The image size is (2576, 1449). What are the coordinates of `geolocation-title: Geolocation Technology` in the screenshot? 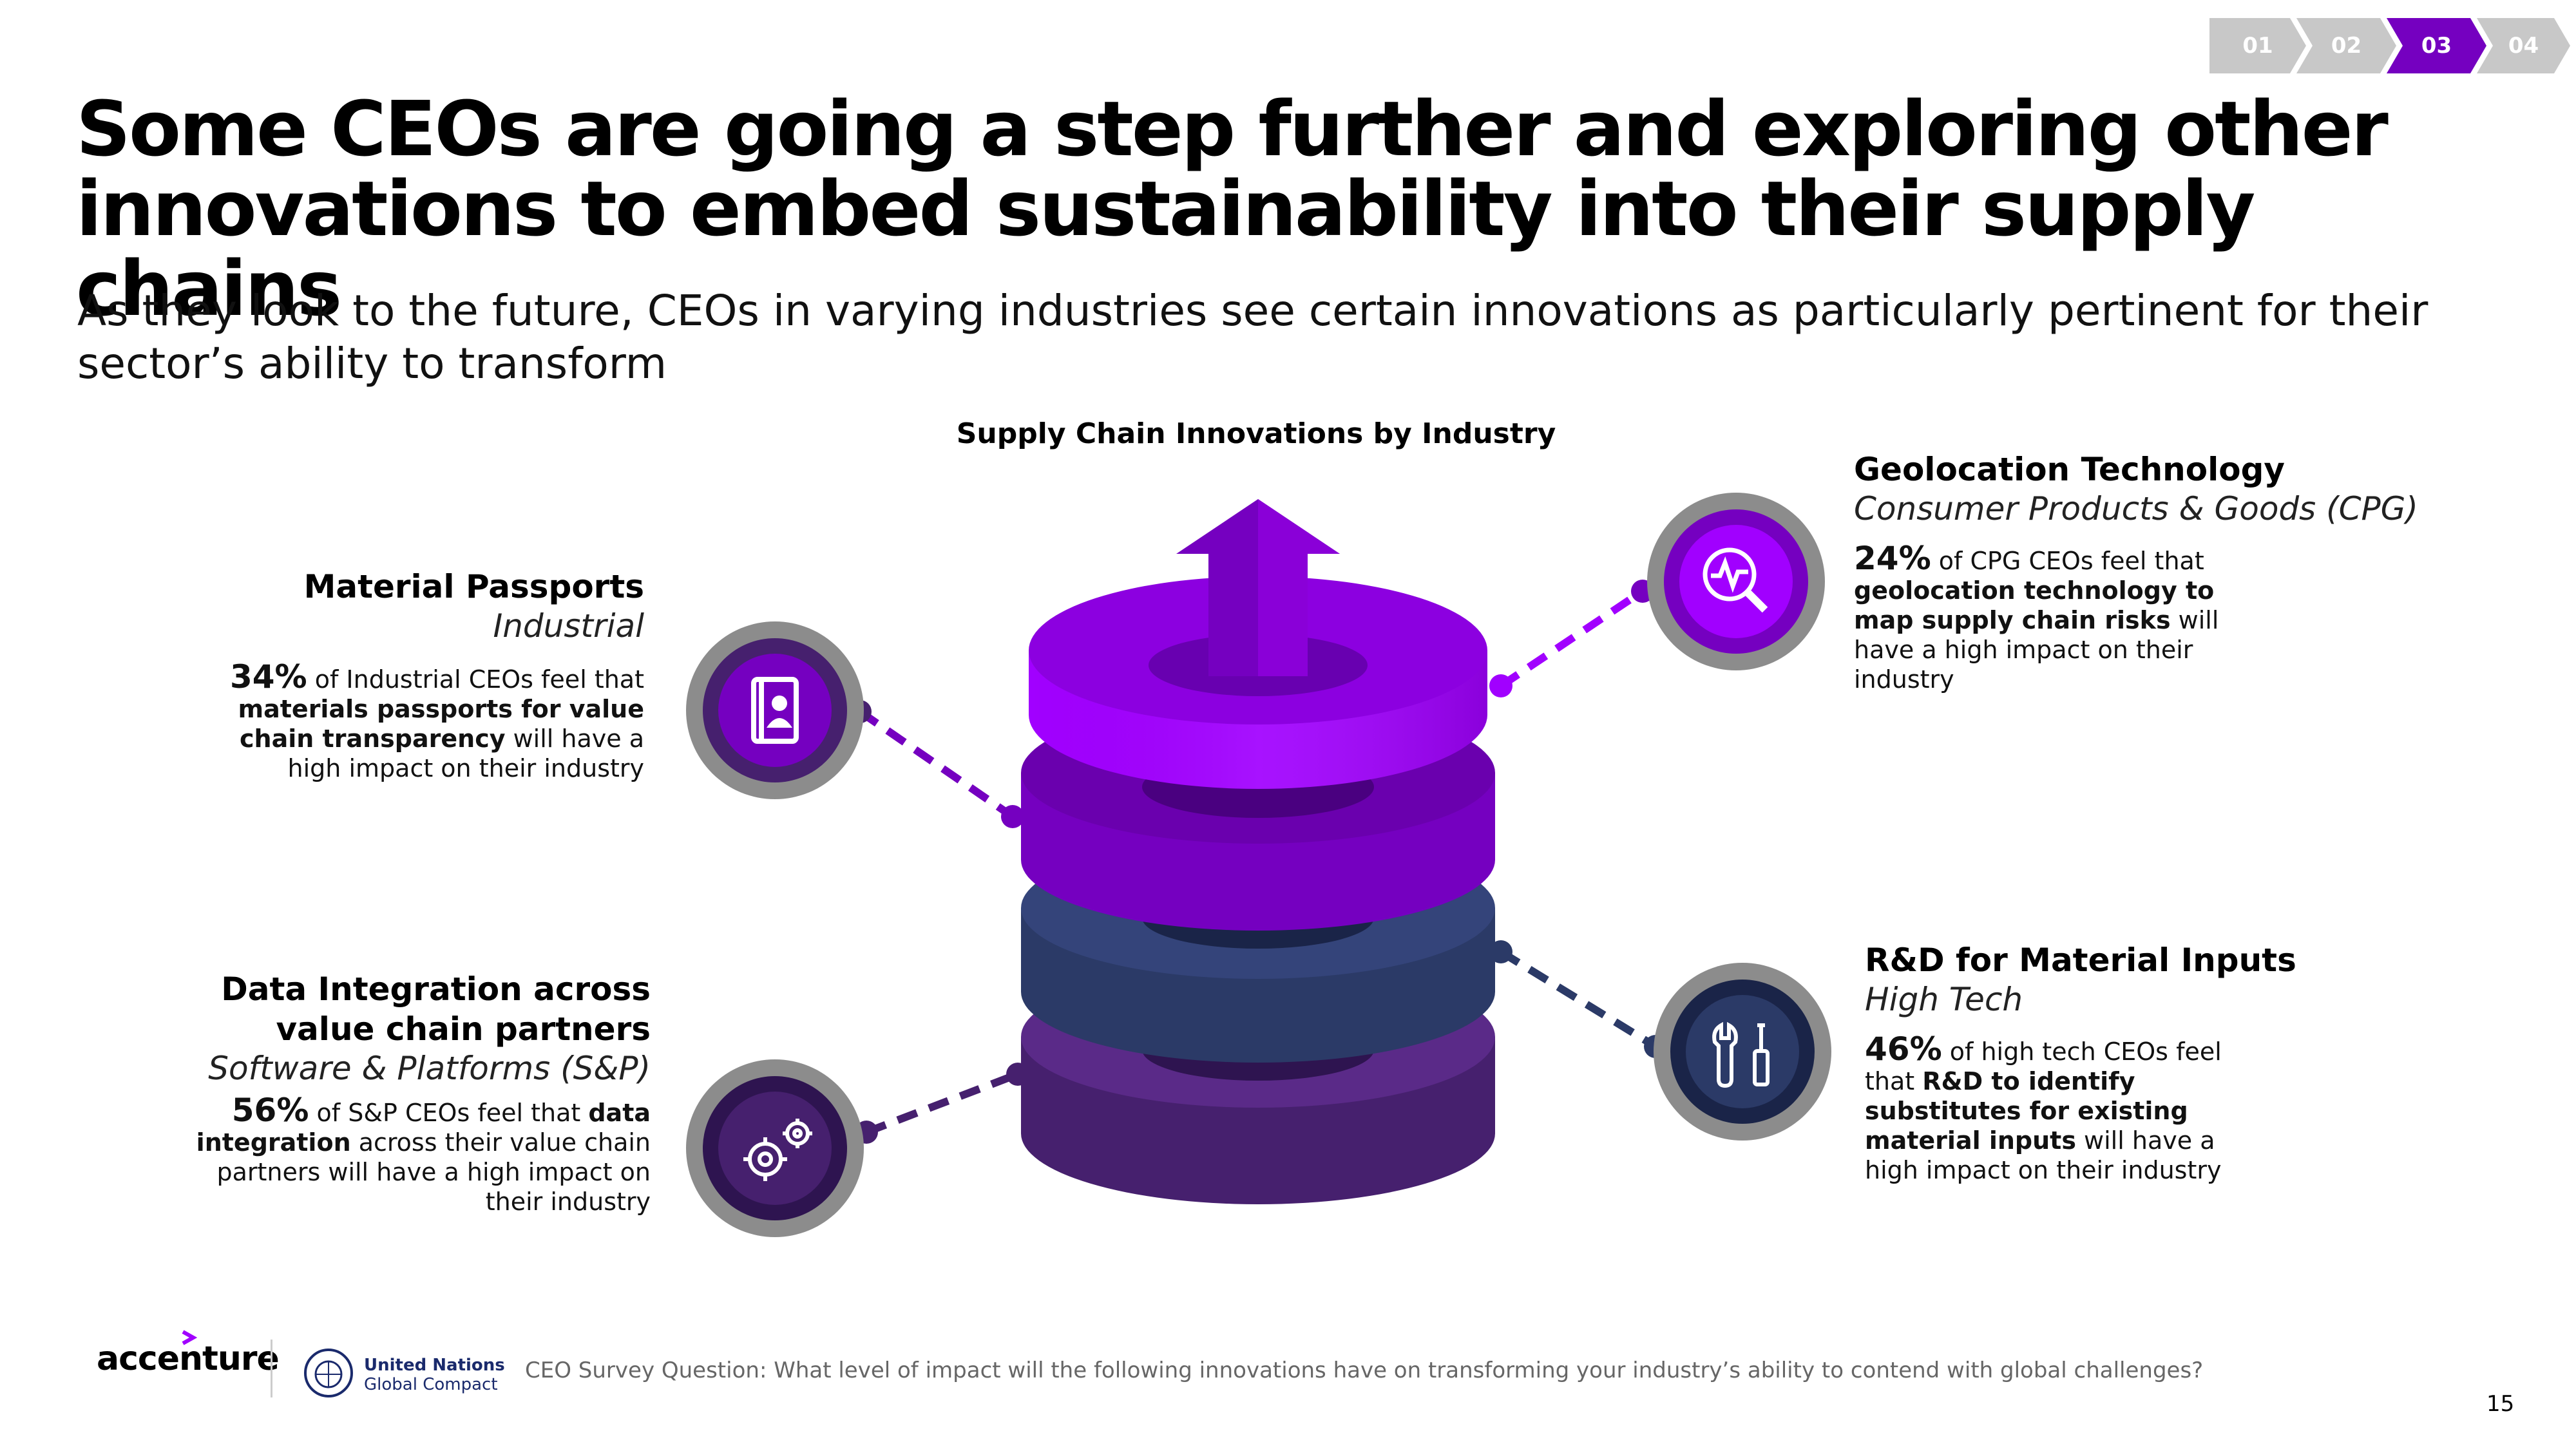 It's located at (2069, 469).